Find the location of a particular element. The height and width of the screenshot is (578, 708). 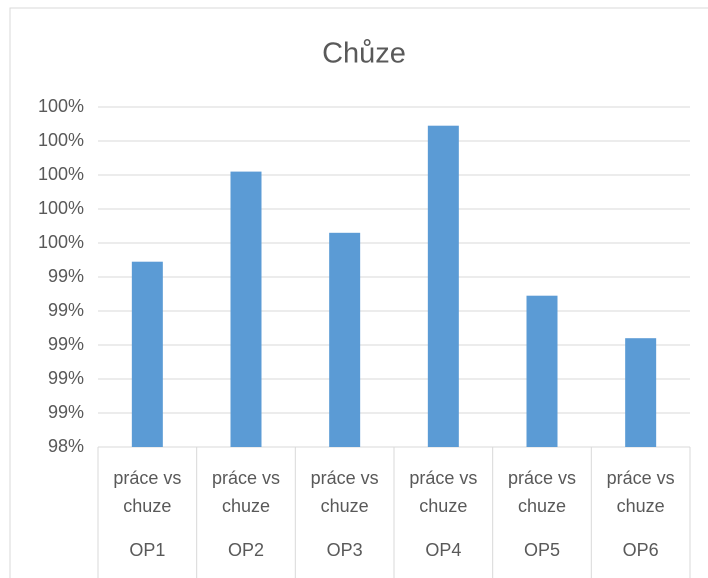

group-label: OP1 is located at coordinates (147, 550).